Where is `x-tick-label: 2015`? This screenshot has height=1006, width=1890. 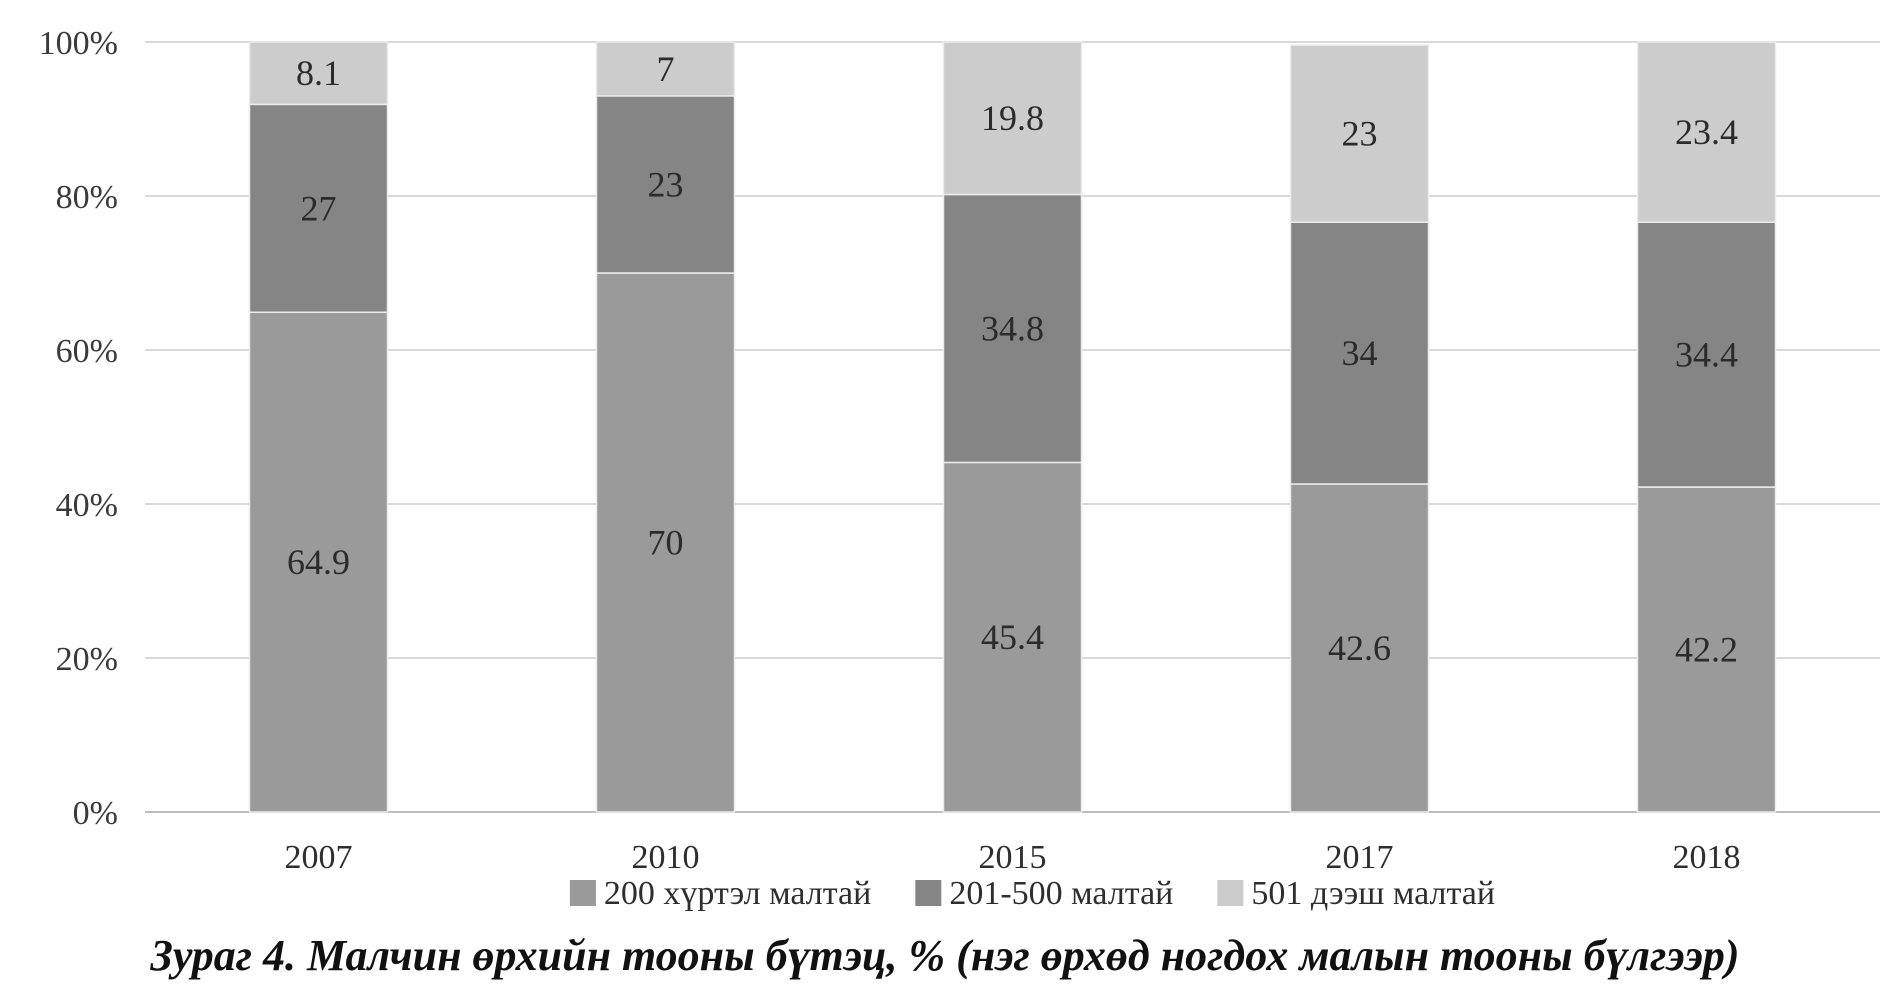
x-tick-label: 2015 is located at coordinates (1013, 857).